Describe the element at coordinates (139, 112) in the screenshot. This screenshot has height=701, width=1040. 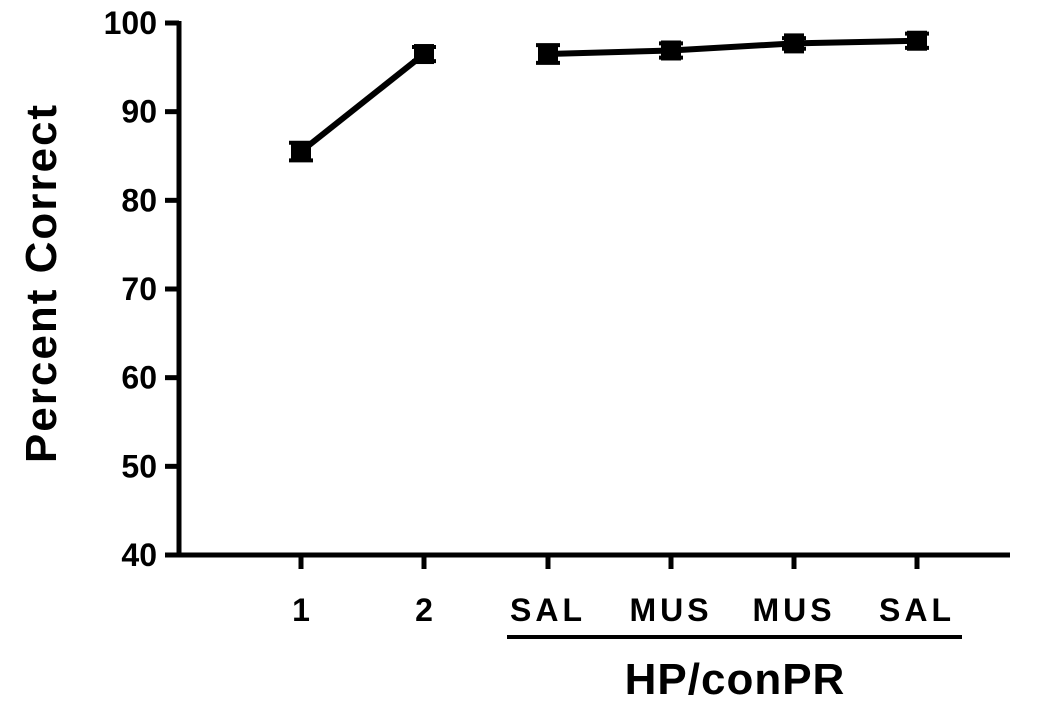
I see `y-tick-label: 90` at that location.